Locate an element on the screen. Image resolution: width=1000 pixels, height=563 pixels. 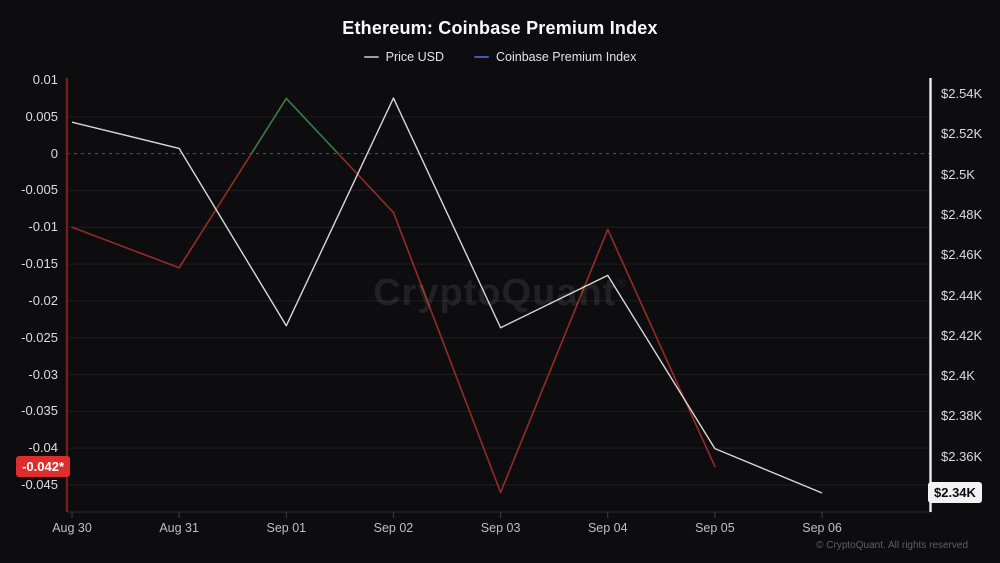
y-axis-left-tick: 0.005 is located at coordinates (41, 116).